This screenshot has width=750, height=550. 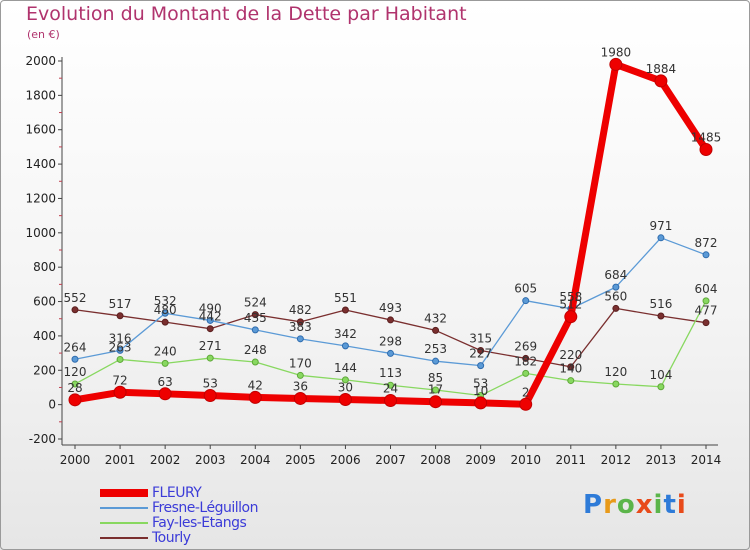 What do you see at coordinates (177, 493) in the screenshot?
I see `legend-label-fleury: FLEURY` at bounding box center [177, 493].